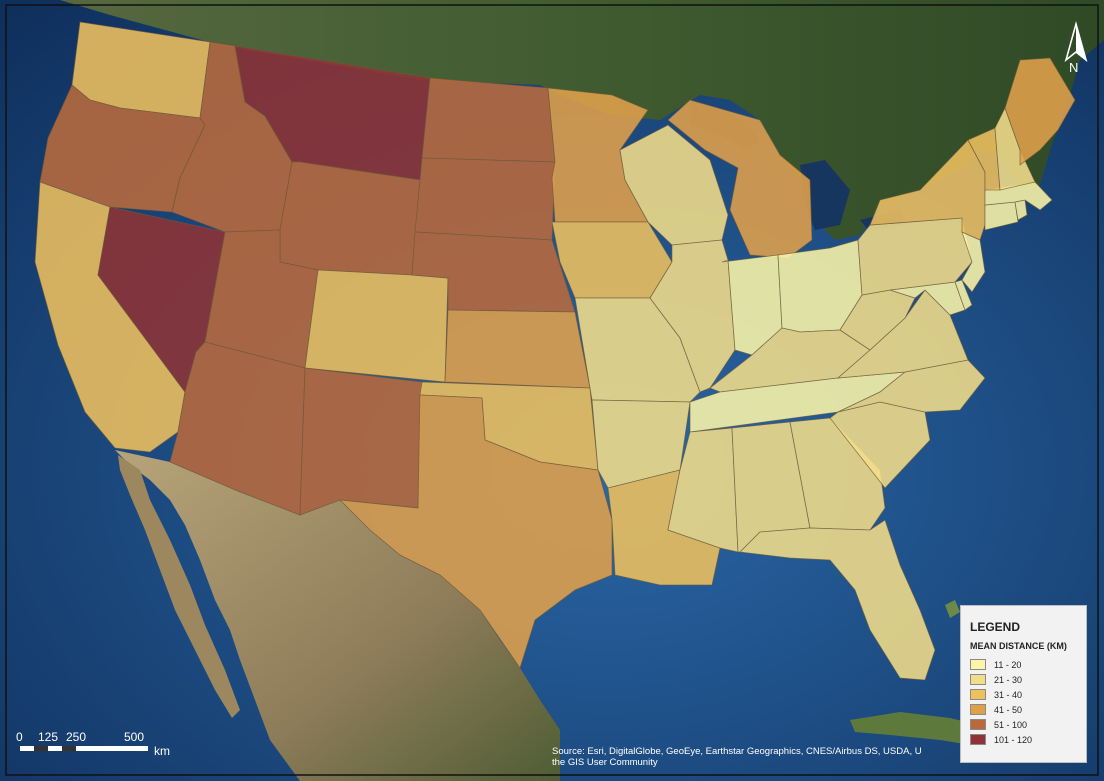 The image size is (1104, 781). What do you see at coordinates (984, 159) in the screenshot?
I see `state-vermont` at bounding box center [984, 159].